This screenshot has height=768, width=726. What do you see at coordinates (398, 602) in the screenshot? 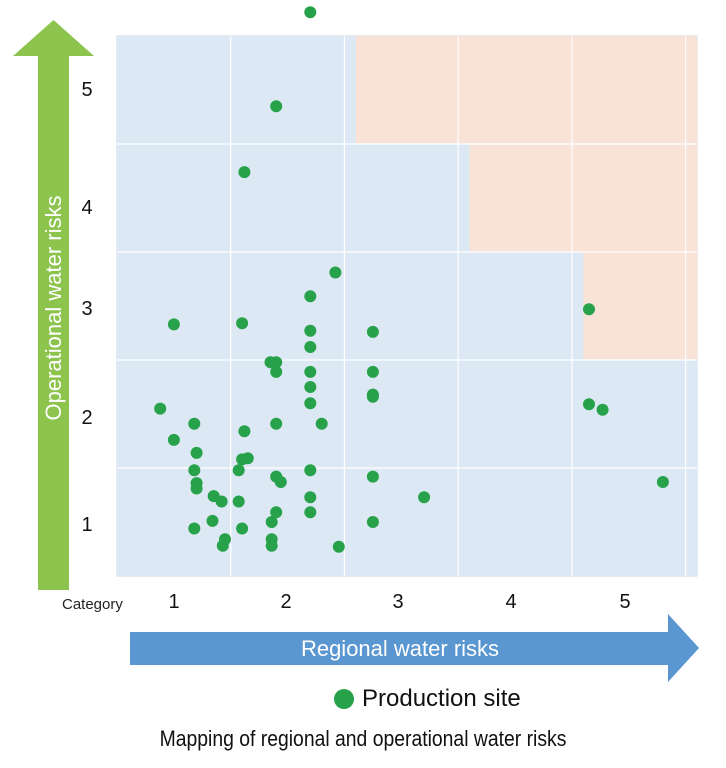
I see `x-tick-label: 3` at bounding box center [398, 602].